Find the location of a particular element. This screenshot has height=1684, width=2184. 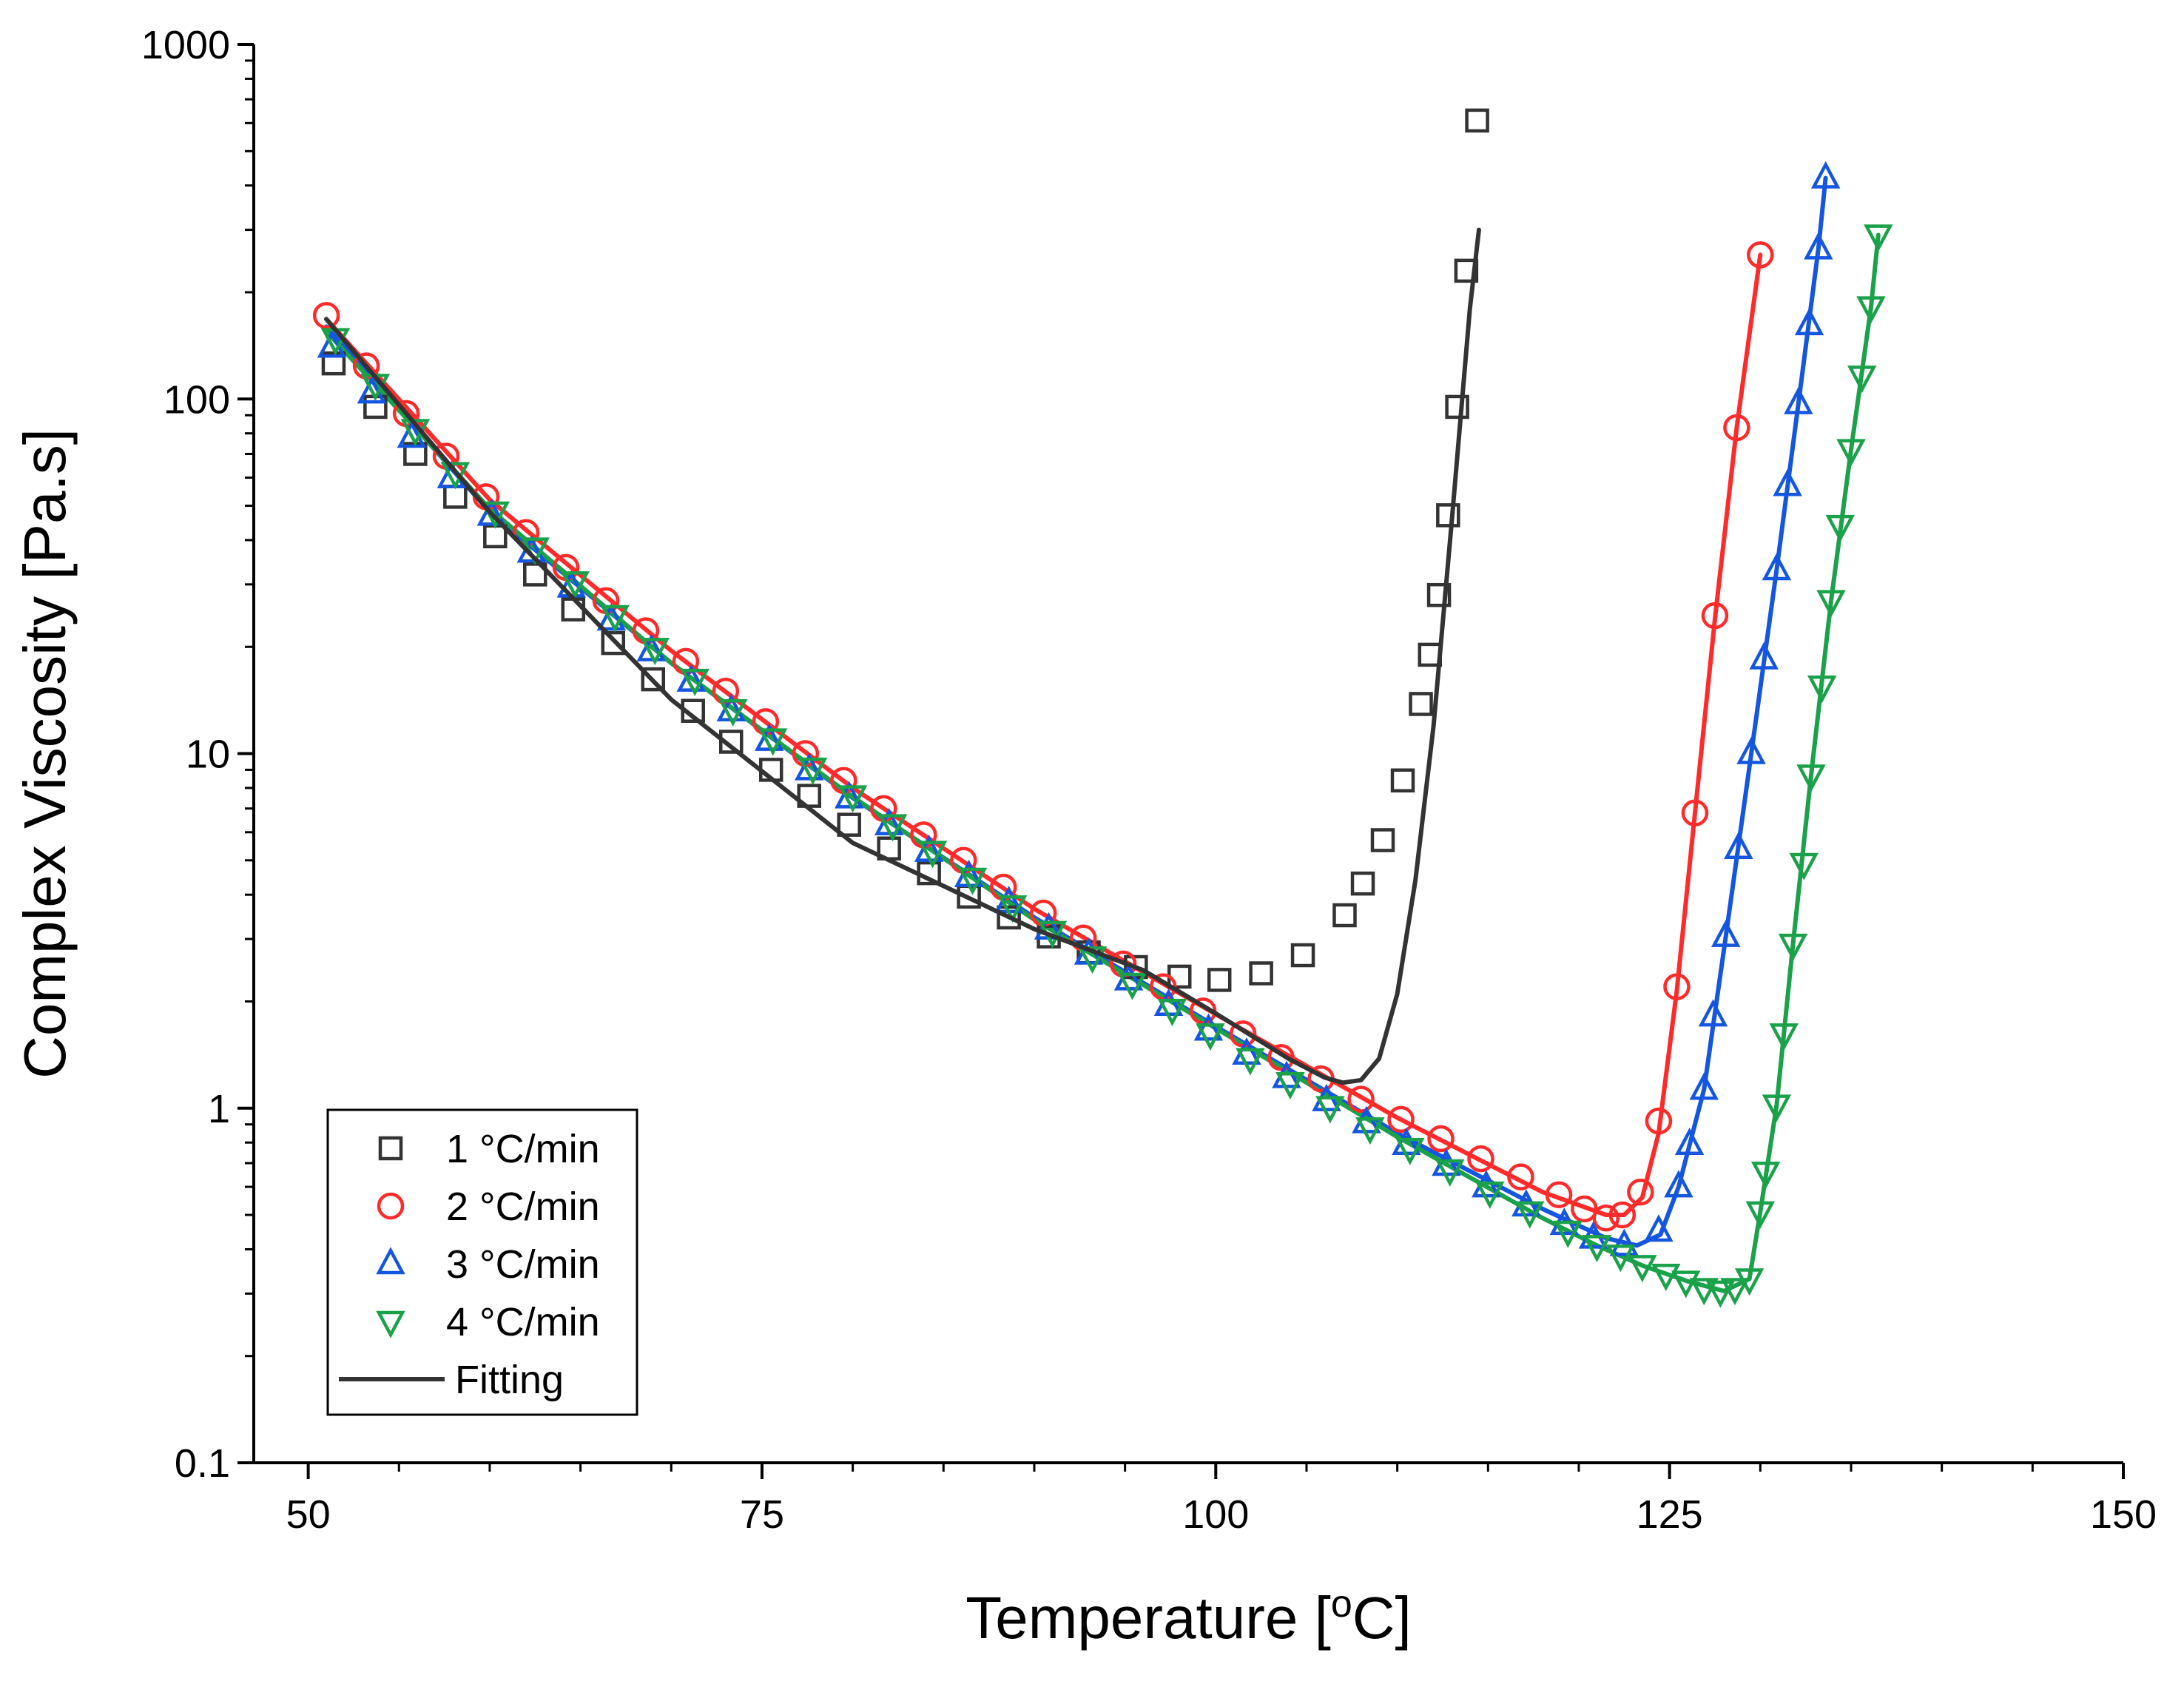

legend-symbol-triangle-down is located at coordinates (391, 1324).